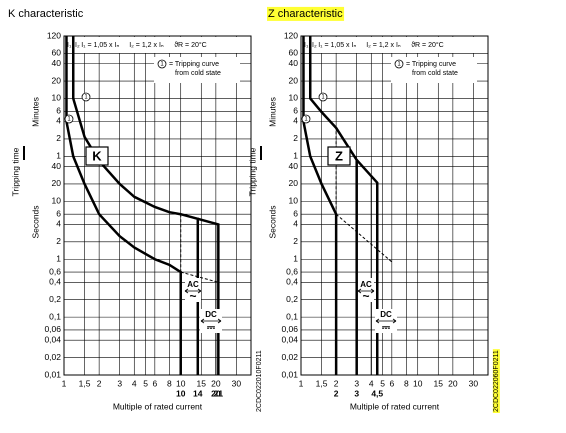 This screenshot has width=566, height=433. What do you see at coordinates (289, 357) in the screenshot?
I see `y-tick-label: 0,02` at bounding box center [289, 357].